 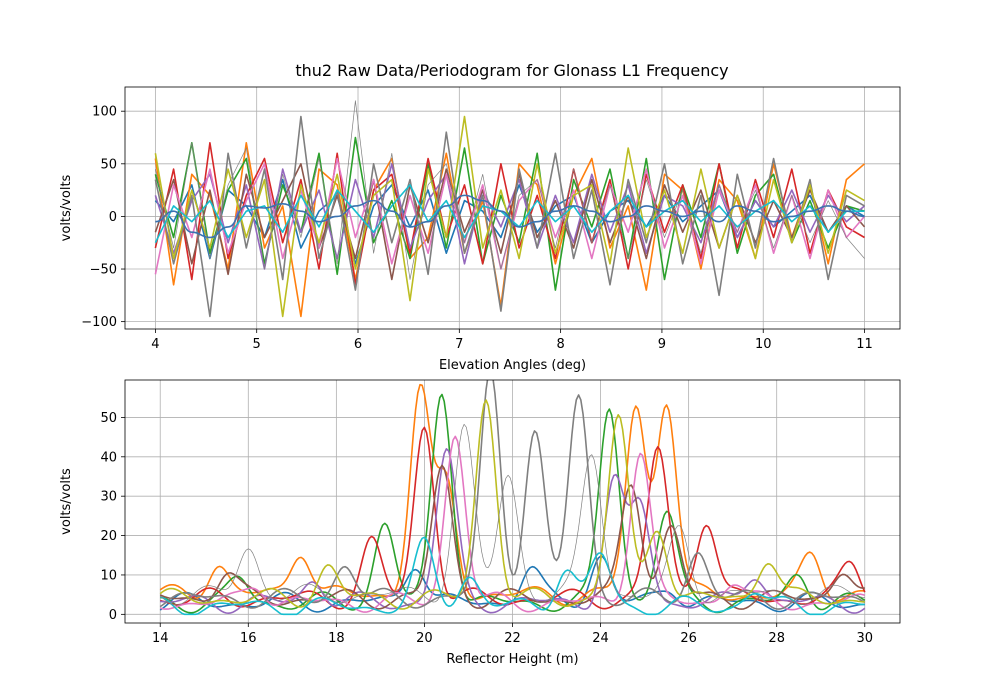 I want to click on x-tick-label: 24, so click(x=600, y=638).